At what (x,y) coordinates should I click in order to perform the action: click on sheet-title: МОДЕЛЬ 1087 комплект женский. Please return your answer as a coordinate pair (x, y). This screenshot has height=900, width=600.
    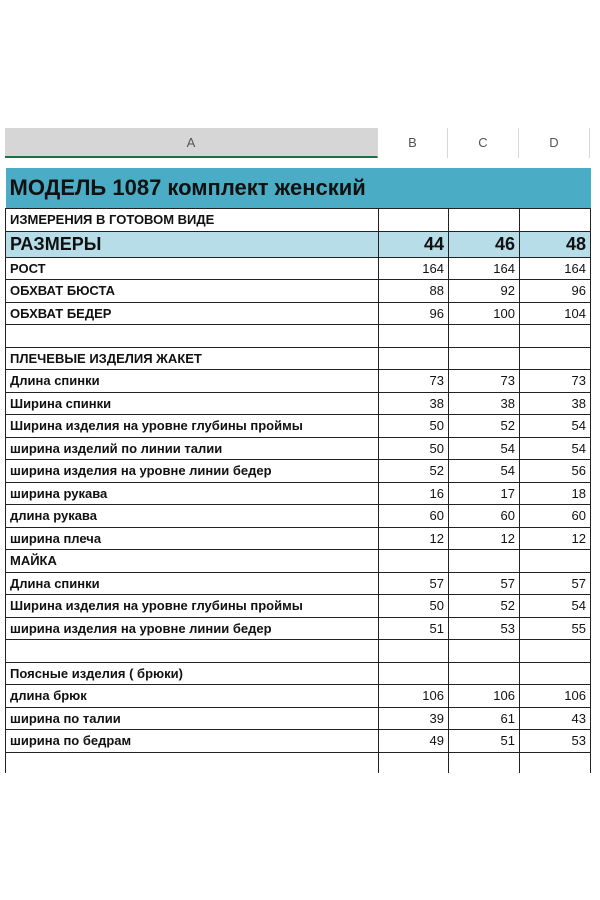
    Looking at the image, I should click on (298, 188).